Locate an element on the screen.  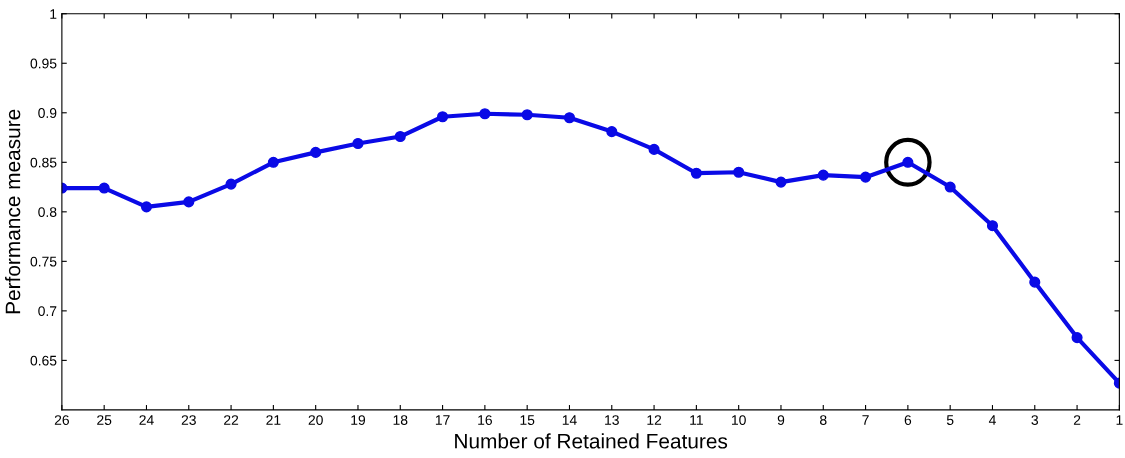
x-tick-label: 6 is located at coordinates (908, 420).